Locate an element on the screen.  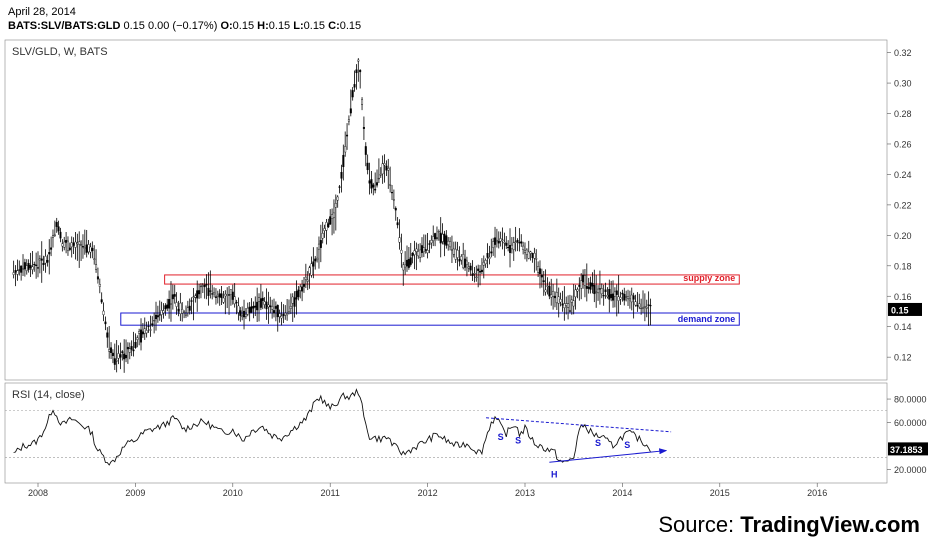
price-axis-label: 0.14 is located at coordinates (903, 327).